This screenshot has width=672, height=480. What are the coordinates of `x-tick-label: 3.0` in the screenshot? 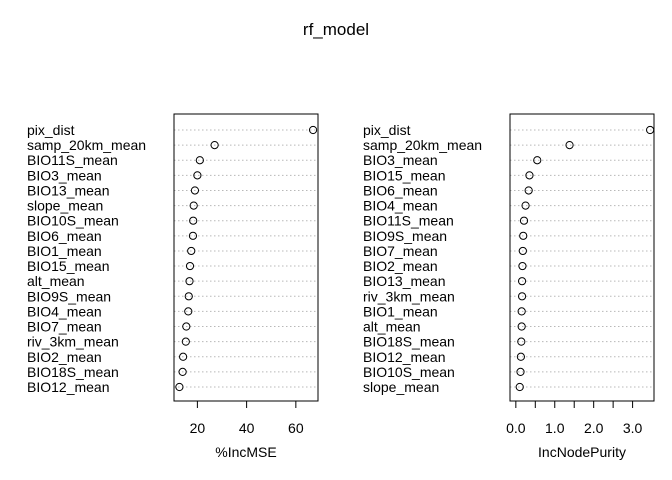 It's located at (633, 428).